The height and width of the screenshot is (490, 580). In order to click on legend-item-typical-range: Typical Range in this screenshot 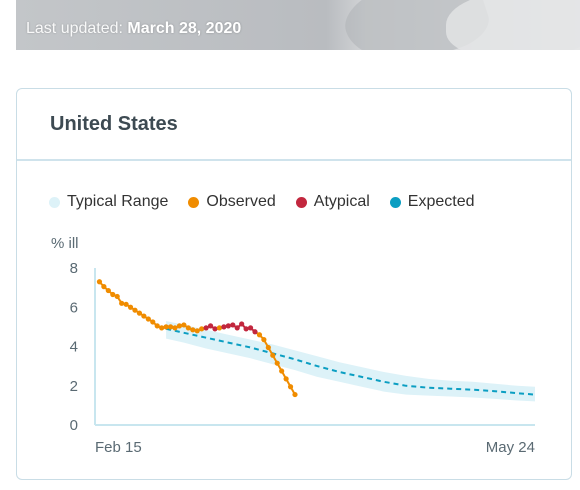, I will do `click(108, 202)`.